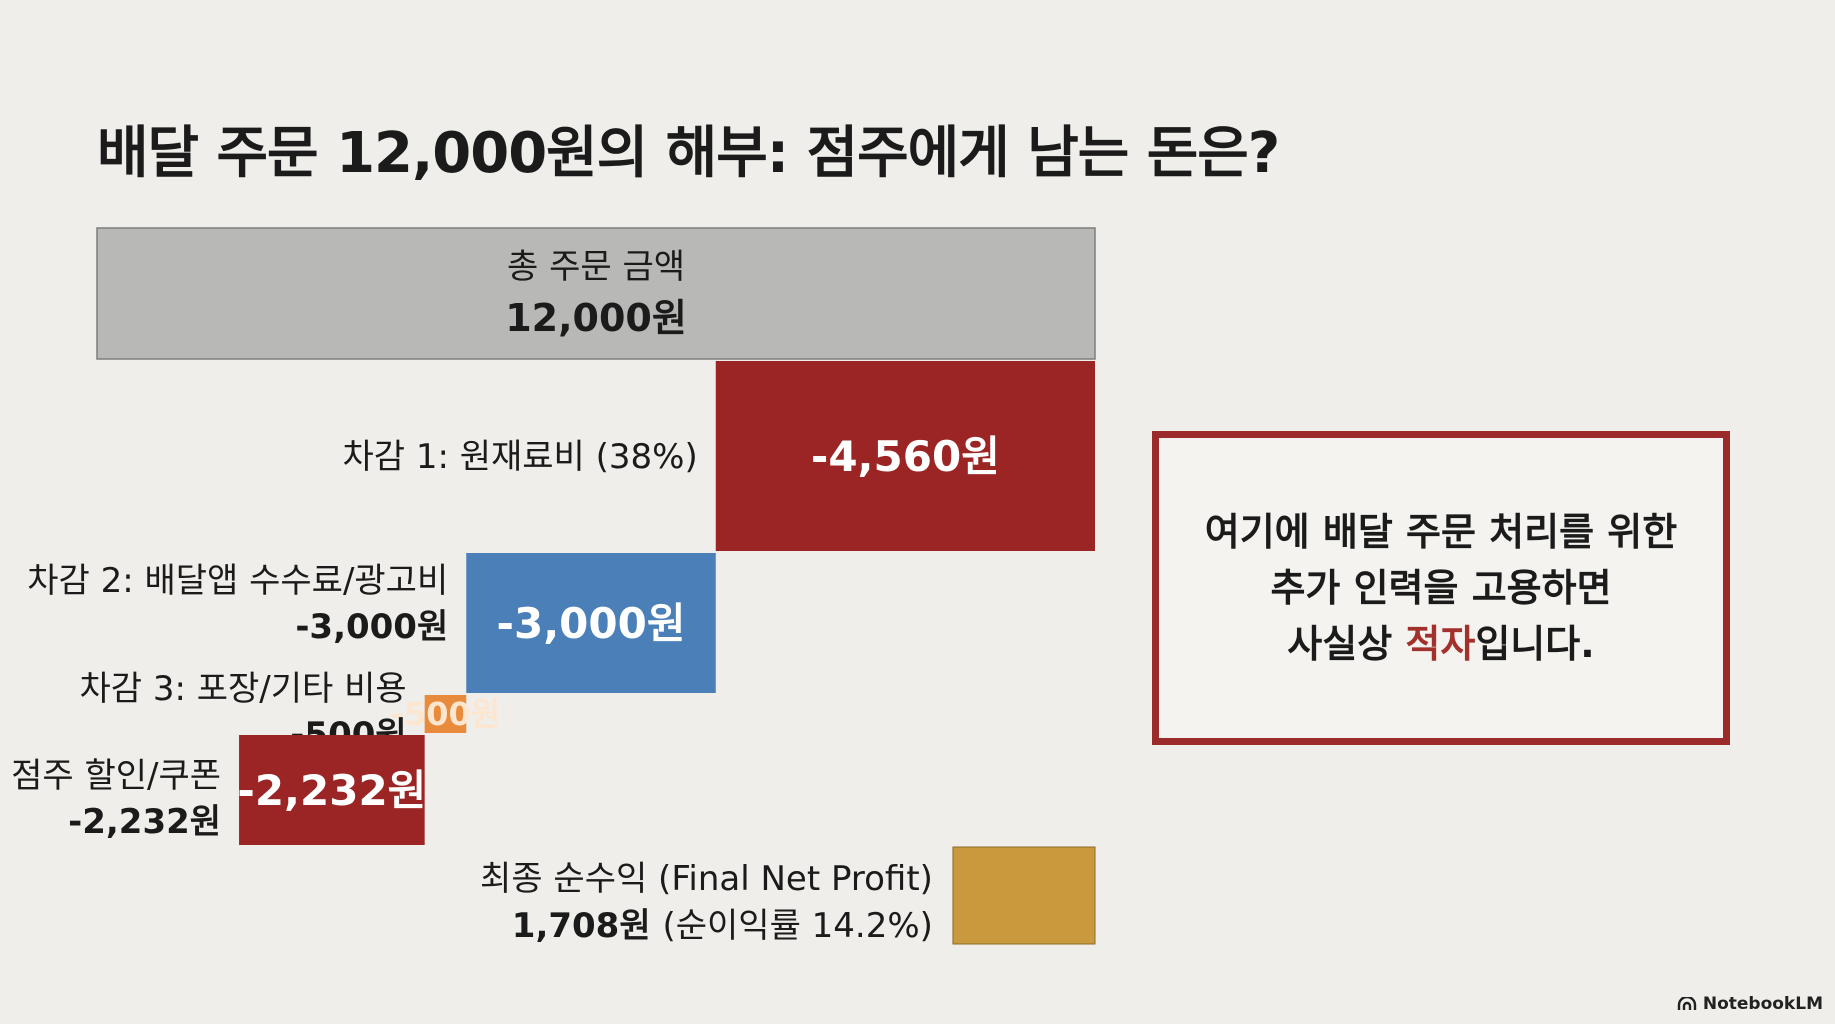  Describe the element at coordinates (519, 457) in the screenshot. I see `deduction-label-1: 차감 1: 원재료비 (38%)` at that location.